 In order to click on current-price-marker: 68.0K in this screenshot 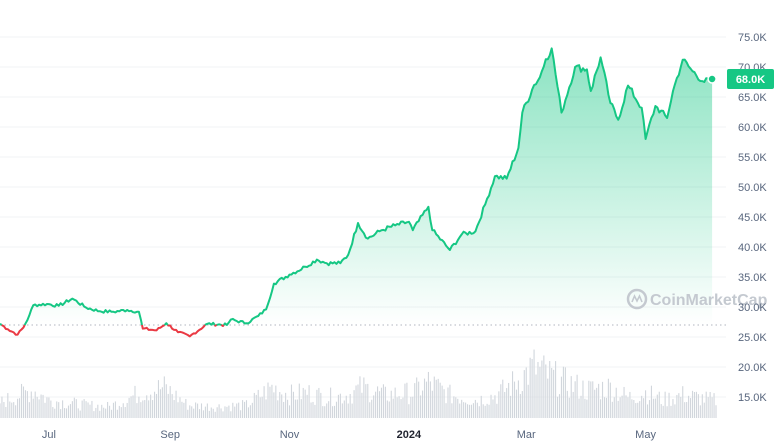, I will do `click(740, 79)`.